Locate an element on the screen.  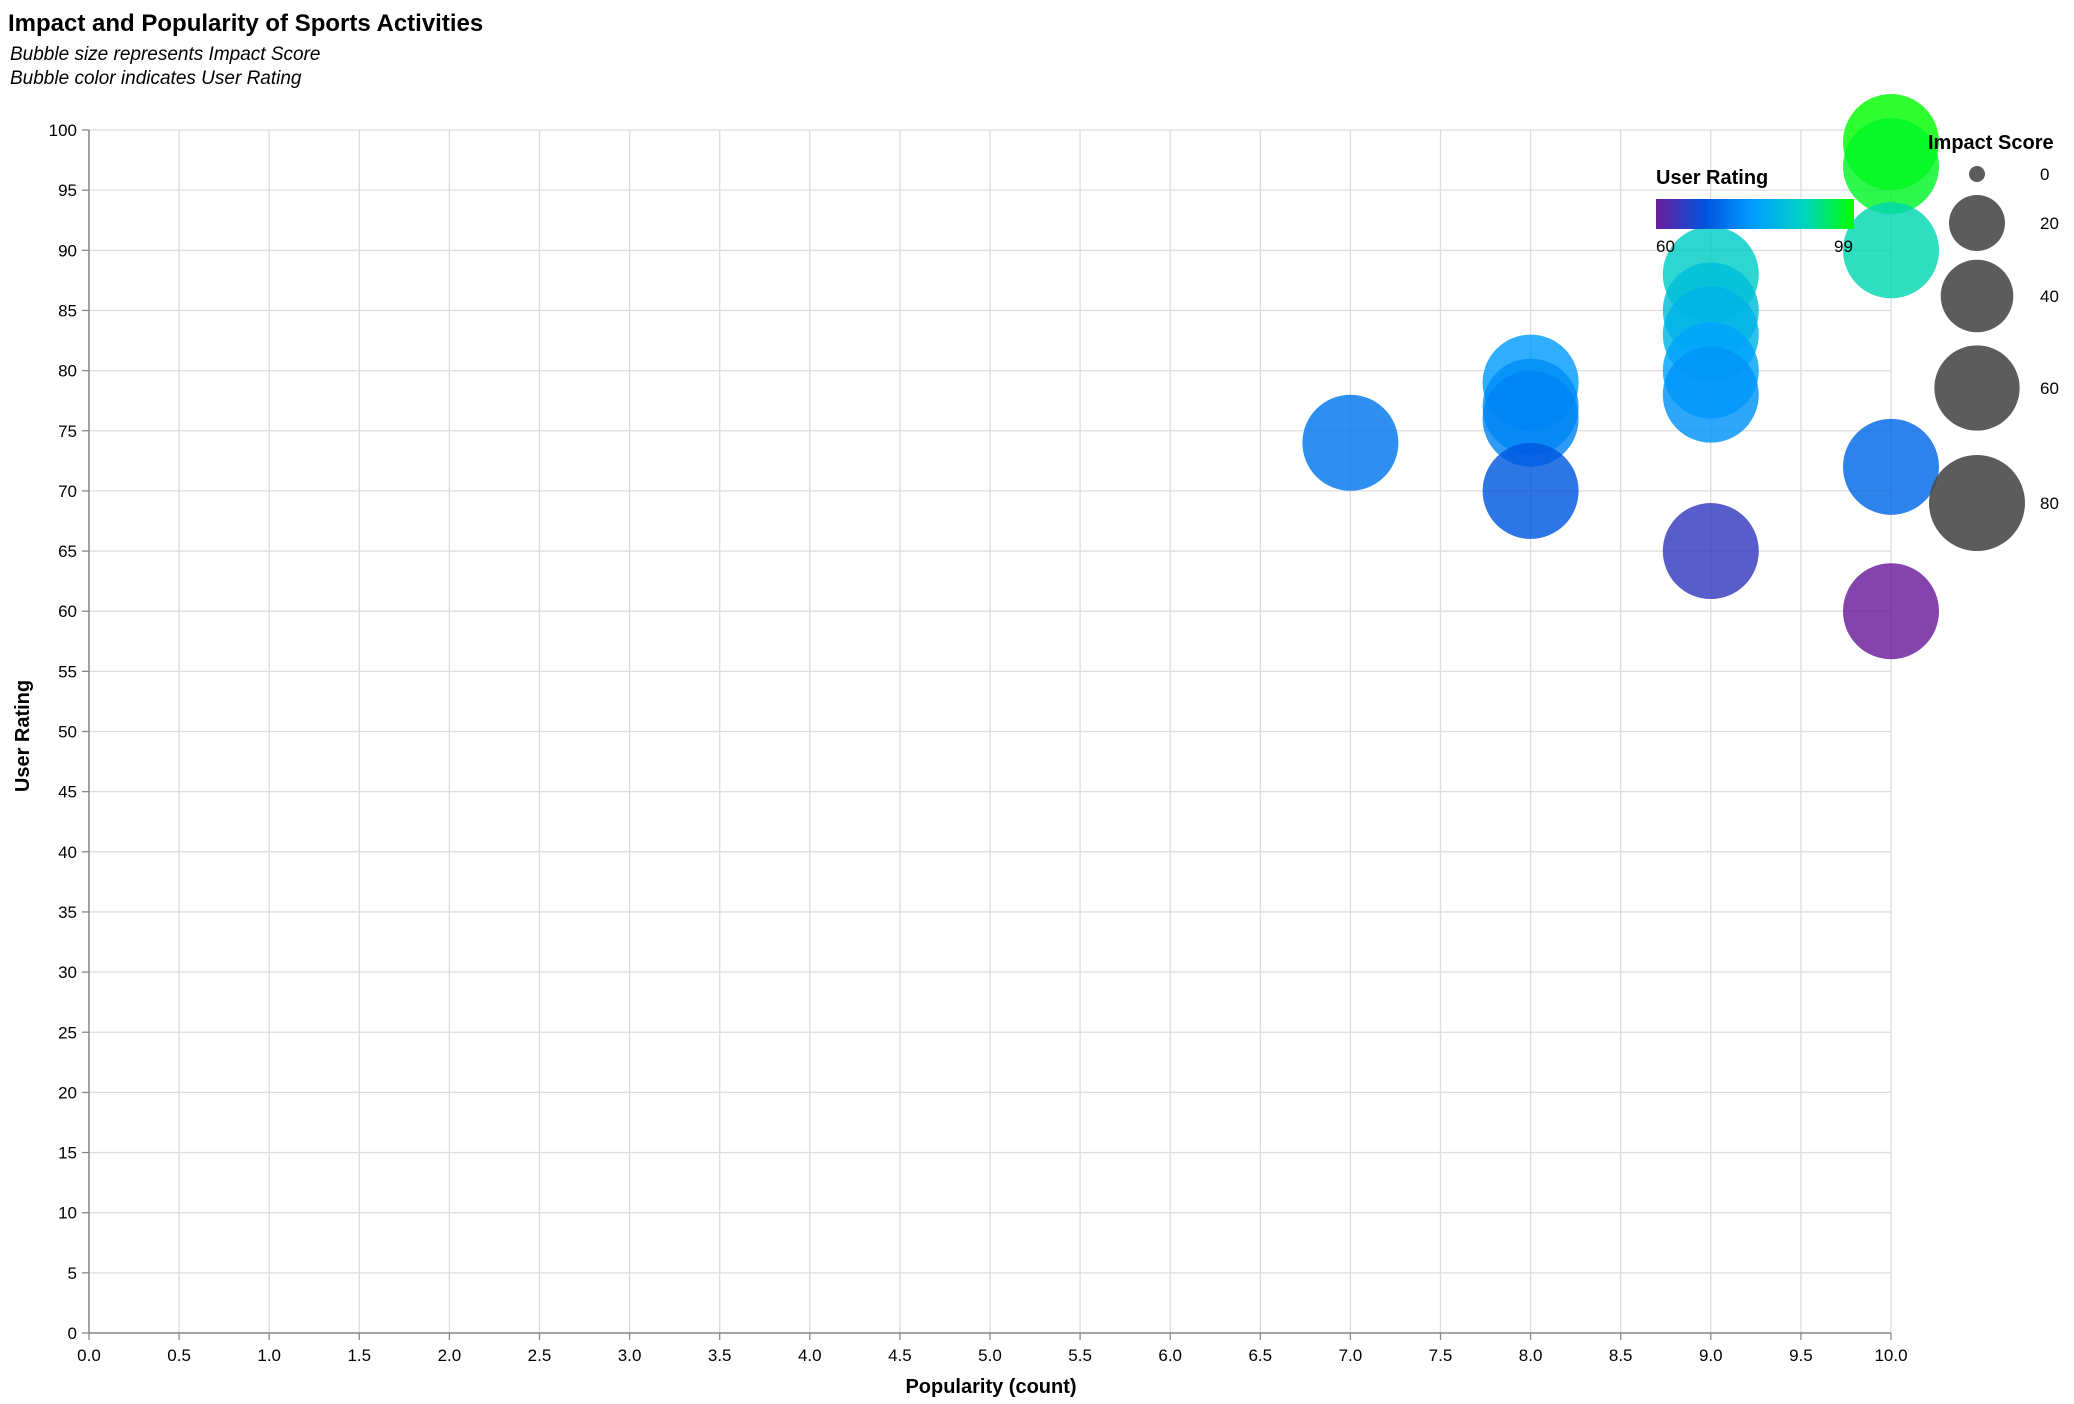
x-tick-label: 0.0 is located at coordinates (89, 1355).